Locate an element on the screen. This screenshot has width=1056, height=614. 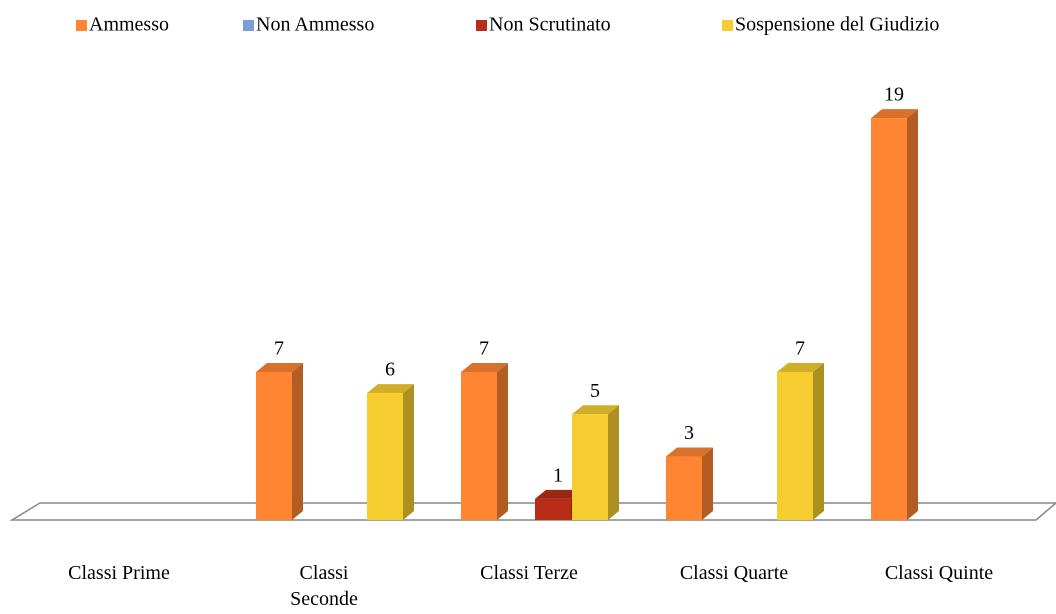
data-label: 3 is located at coordinates (689, 433).